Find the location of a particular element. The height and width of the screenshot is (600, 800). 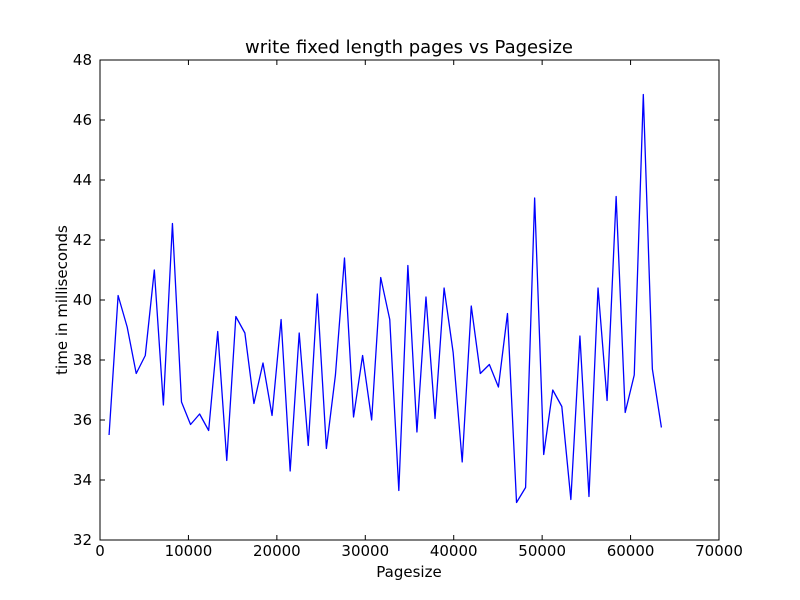

x-tick-label: 70000 is located at coordinates (719, 551).